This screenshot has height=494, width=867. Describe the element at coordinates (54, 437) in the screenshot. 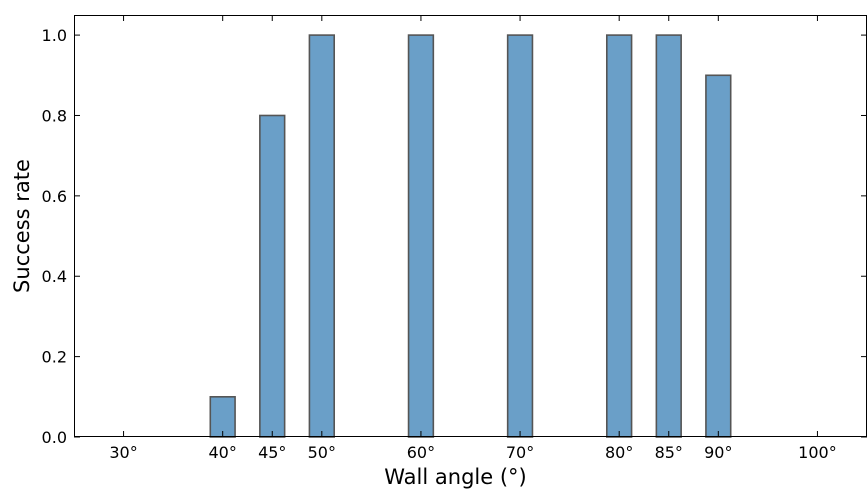

I see `y-tick-label-0: 0.0` at that location.